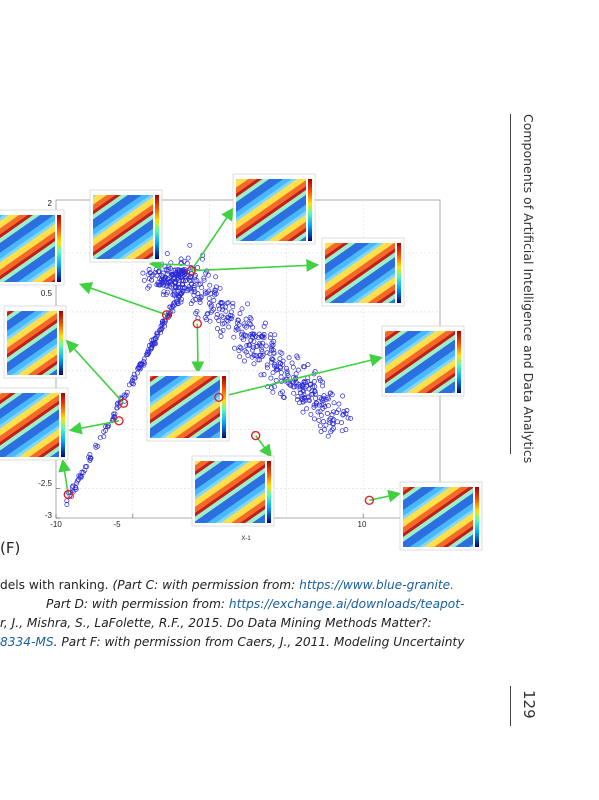  What do you see at coordinates (27, 642) in the screenshot?
I see `caption-link: 8334-MS` at bounding box center [27, 642].